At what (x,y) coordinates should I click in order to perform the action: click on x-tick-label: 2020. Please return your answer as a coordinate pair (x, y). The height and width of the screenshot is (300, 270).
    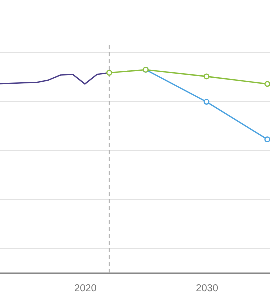
    Looking at the image, I should click on (86, 289).